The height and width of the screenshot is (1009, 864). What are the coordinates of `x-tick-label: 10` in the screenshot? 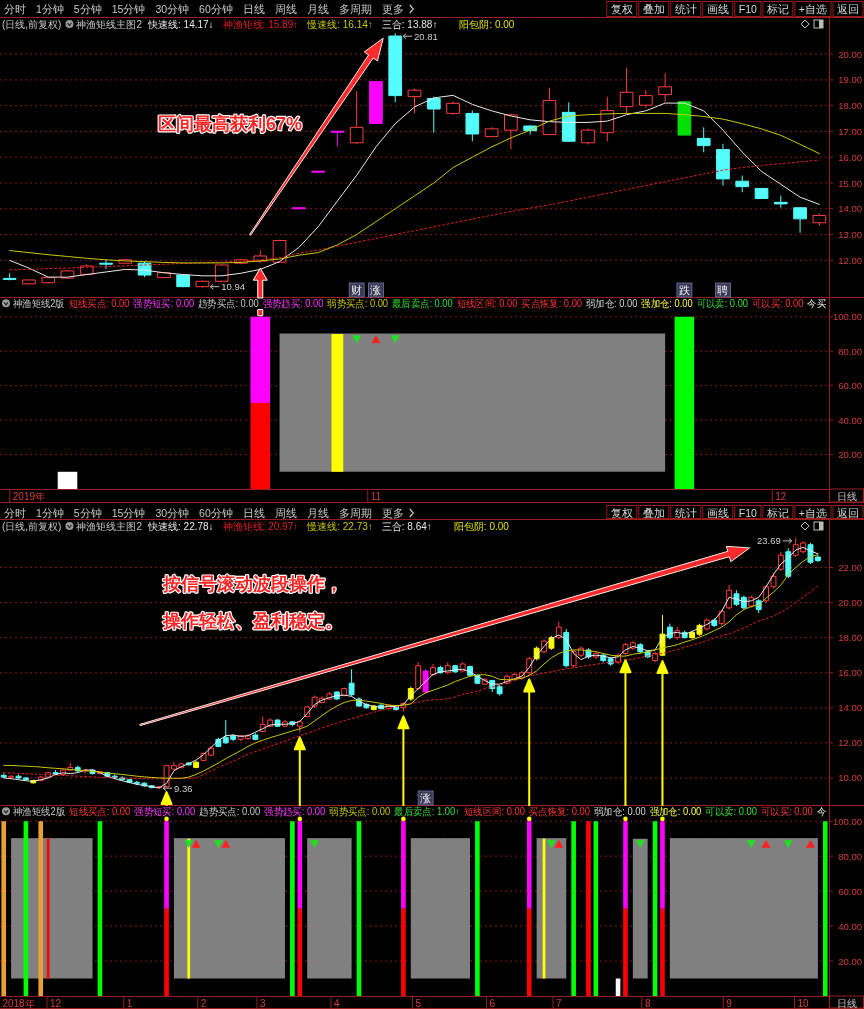 It's located at (803, 1003).